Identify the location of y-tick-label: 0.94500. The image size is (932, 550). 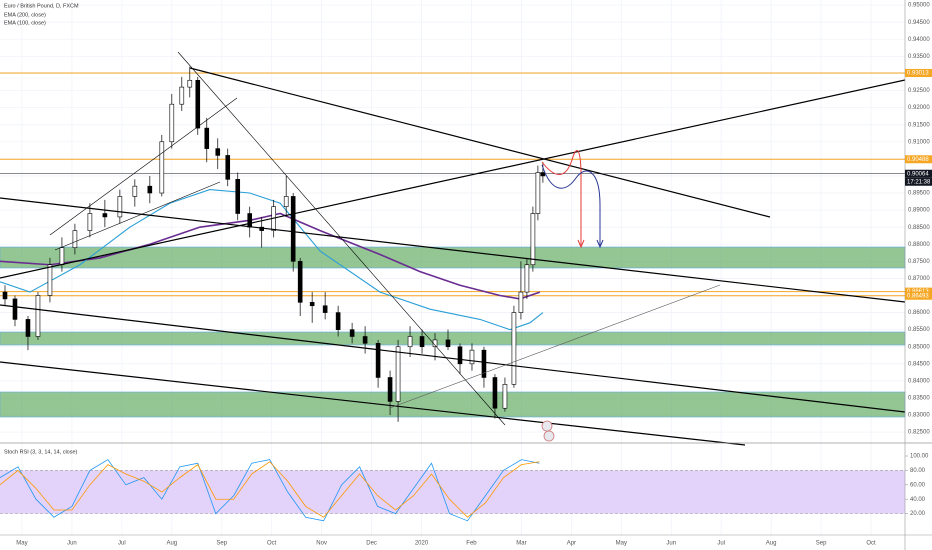
(919, 23).